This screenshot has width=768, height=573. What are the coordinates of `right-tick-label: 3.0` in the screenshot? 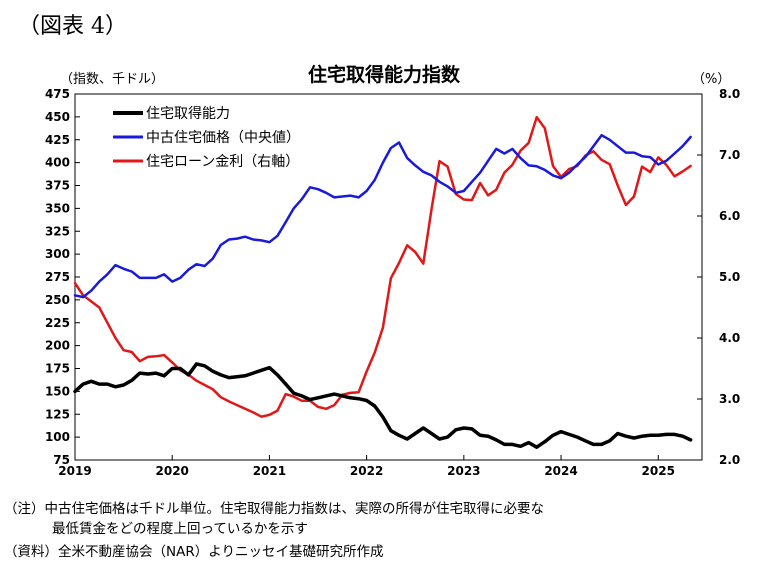 It's located at (729, 399).